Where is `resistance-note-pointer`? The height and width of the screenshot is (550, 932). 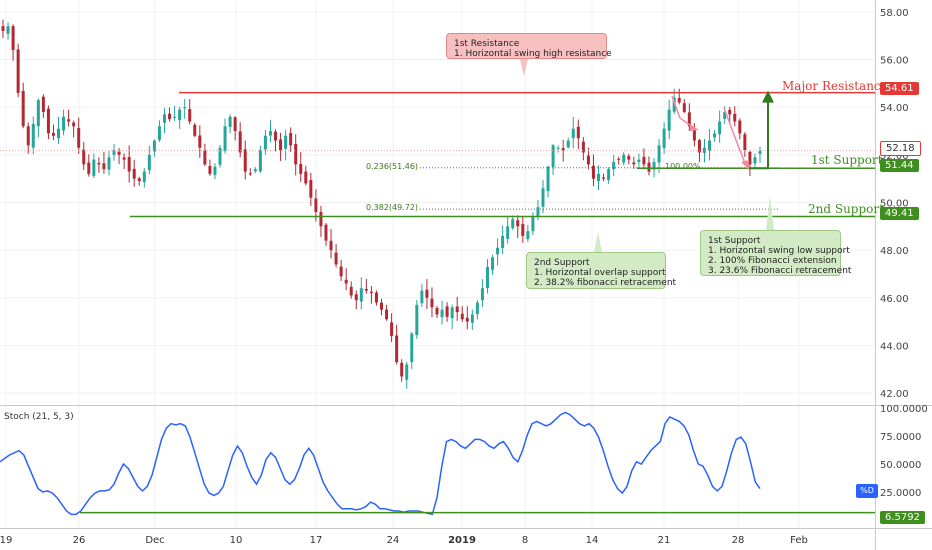
resistance-note-pointer is located at coordinates (524, 67).